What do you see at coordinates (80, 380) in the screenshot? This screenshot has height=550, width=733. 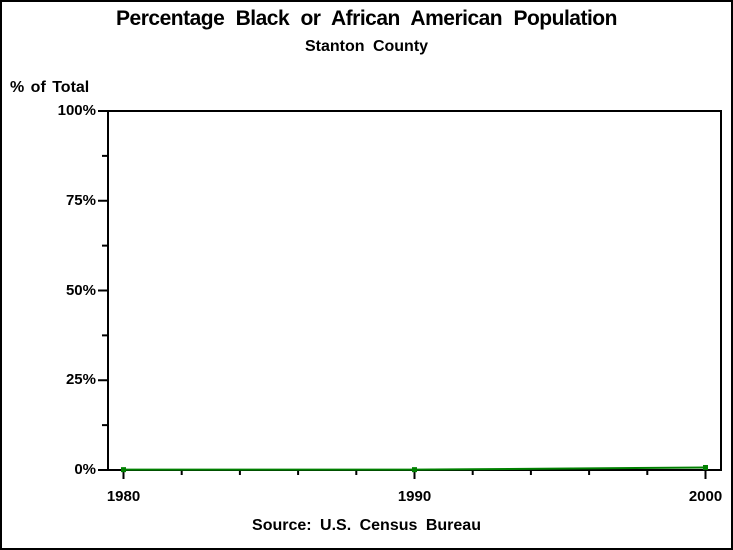 I see `y-tick-label: 25%` at bounding box center [80, 380].